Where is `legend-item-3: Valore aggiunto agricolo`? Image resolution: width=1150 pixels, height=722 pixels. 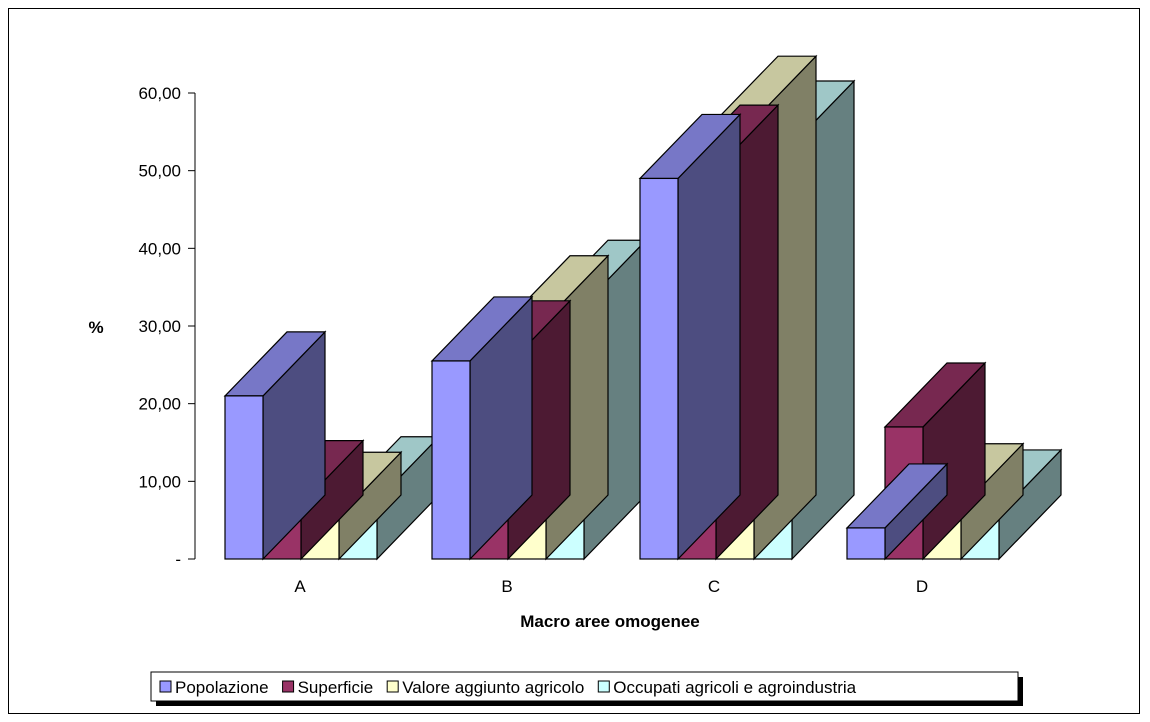
legend-item-3: Valore aggiunto agricolo is located at coordinates (485, 687).